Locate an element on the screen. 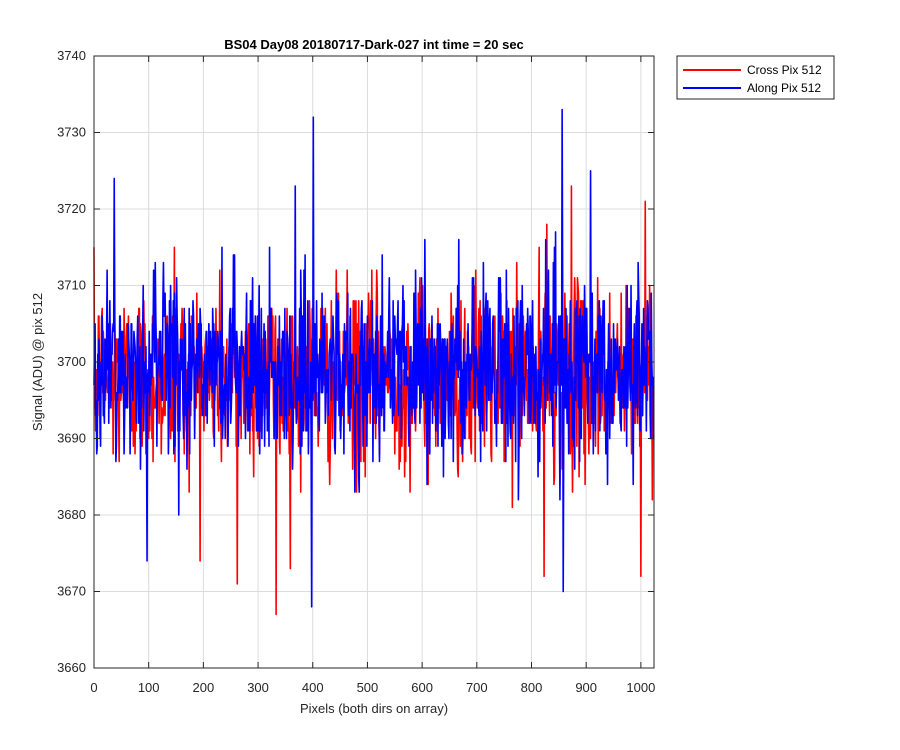  y-tick-label: 3700 is located at coordinates (71, 361).